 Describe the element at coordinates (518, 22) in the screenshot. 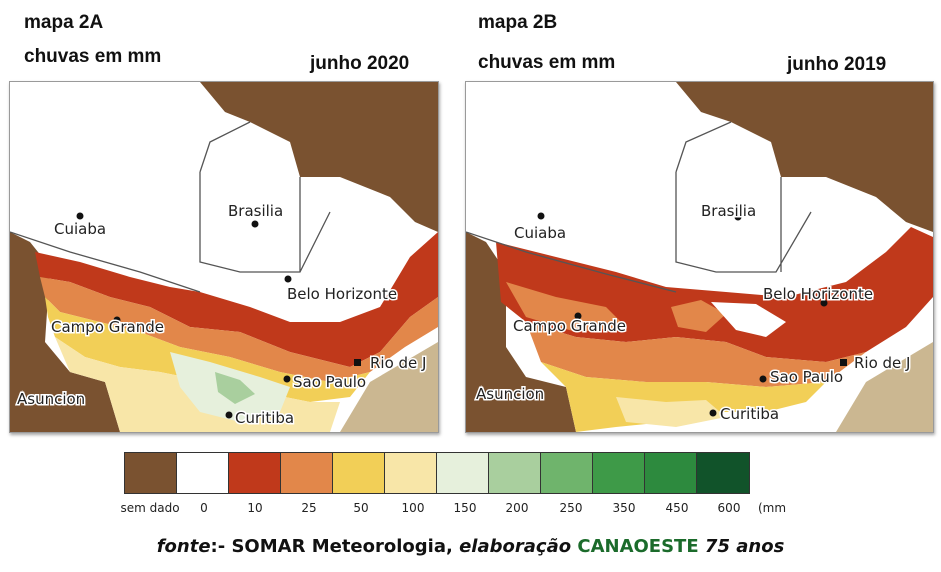

I see `map-2b-title: mapa 2B` at that location.